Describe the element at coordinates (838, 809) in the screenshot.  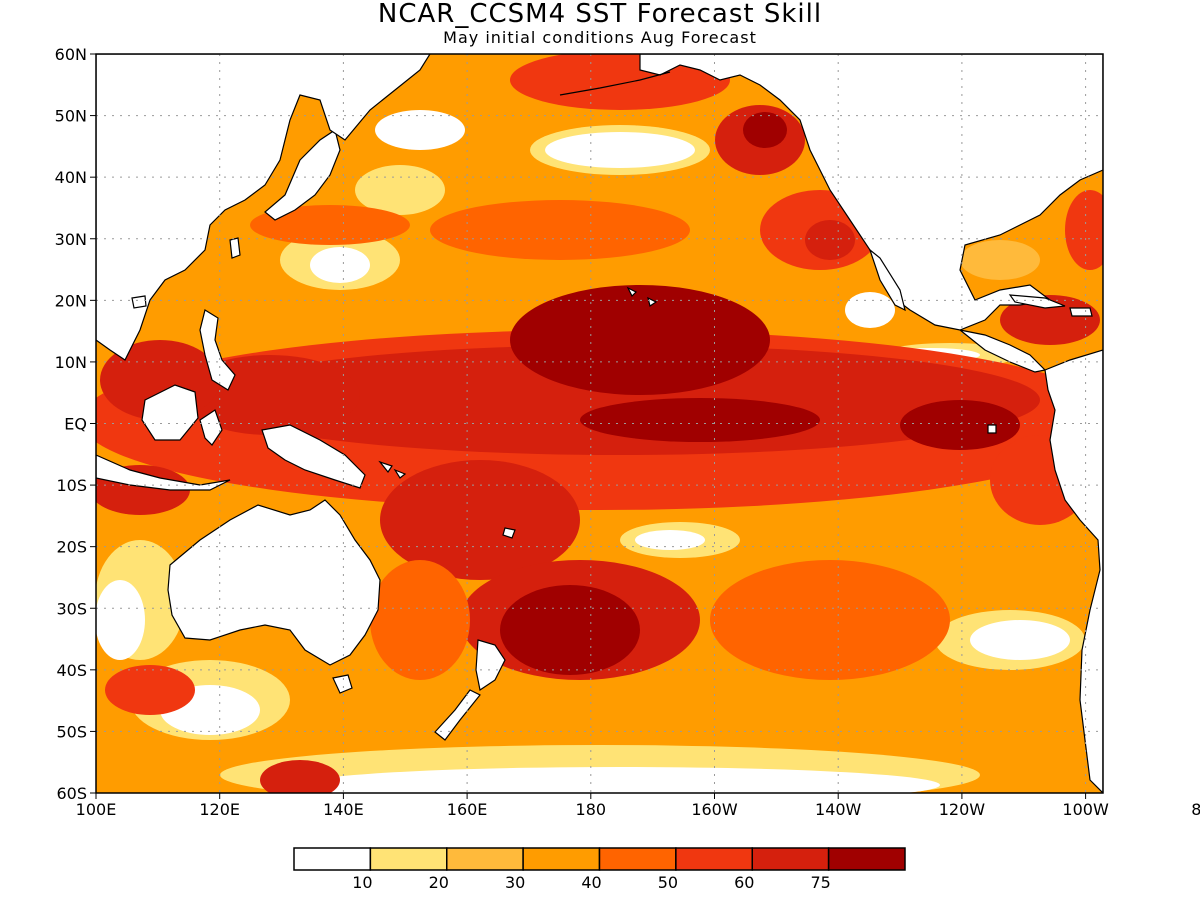
I see `lon-tick-label: 140W` at that location.